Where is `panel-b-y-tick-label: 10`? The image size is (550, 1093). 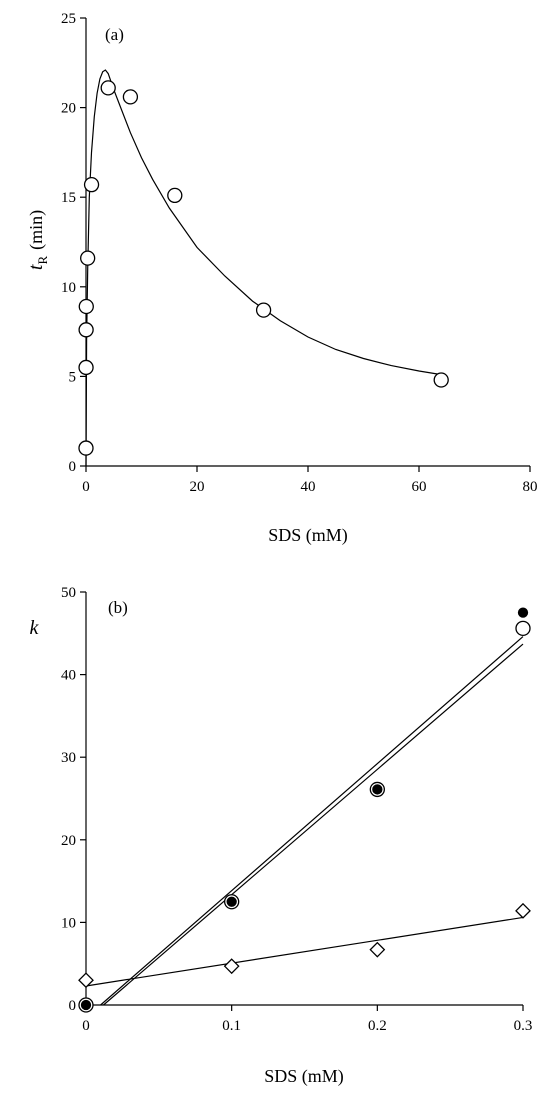 panel-b-y-tick-label: 10 is located at coordinates (68, 923).